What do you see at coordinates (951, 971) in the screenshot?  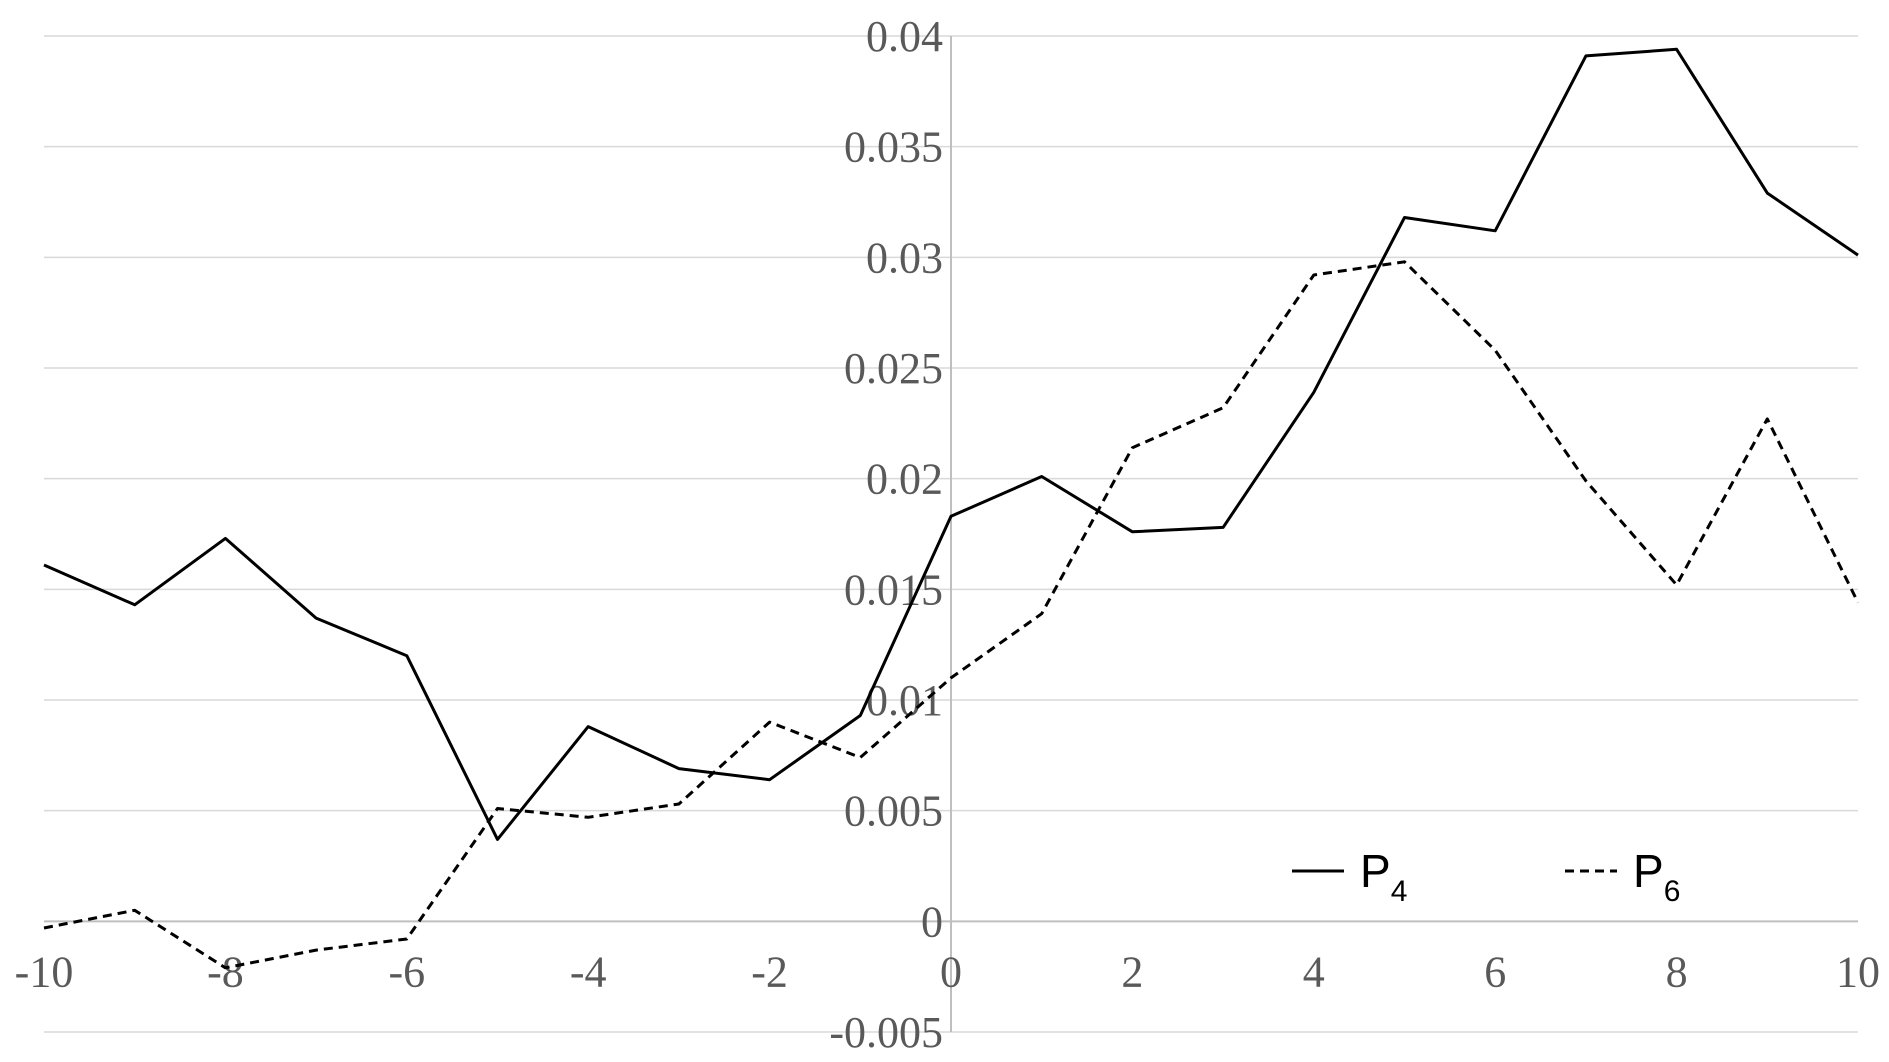 I see `x-tick-label: 0` at bounding box center [951, 971].